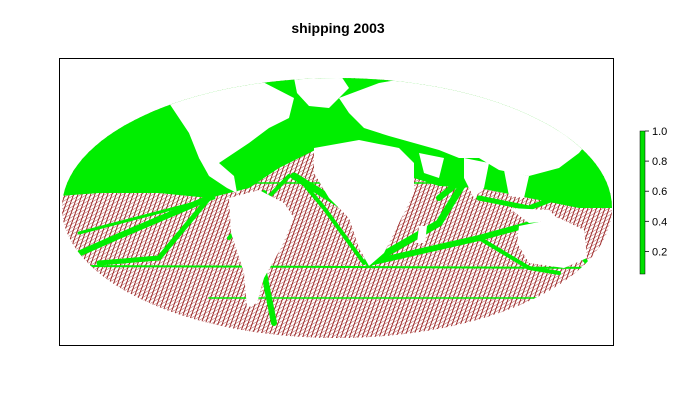 This screenshot has height=420, width=700. Describe the element at coordinates (659, 222) in the screenshot. I see `legend-tick-label: 0.4` at that location.